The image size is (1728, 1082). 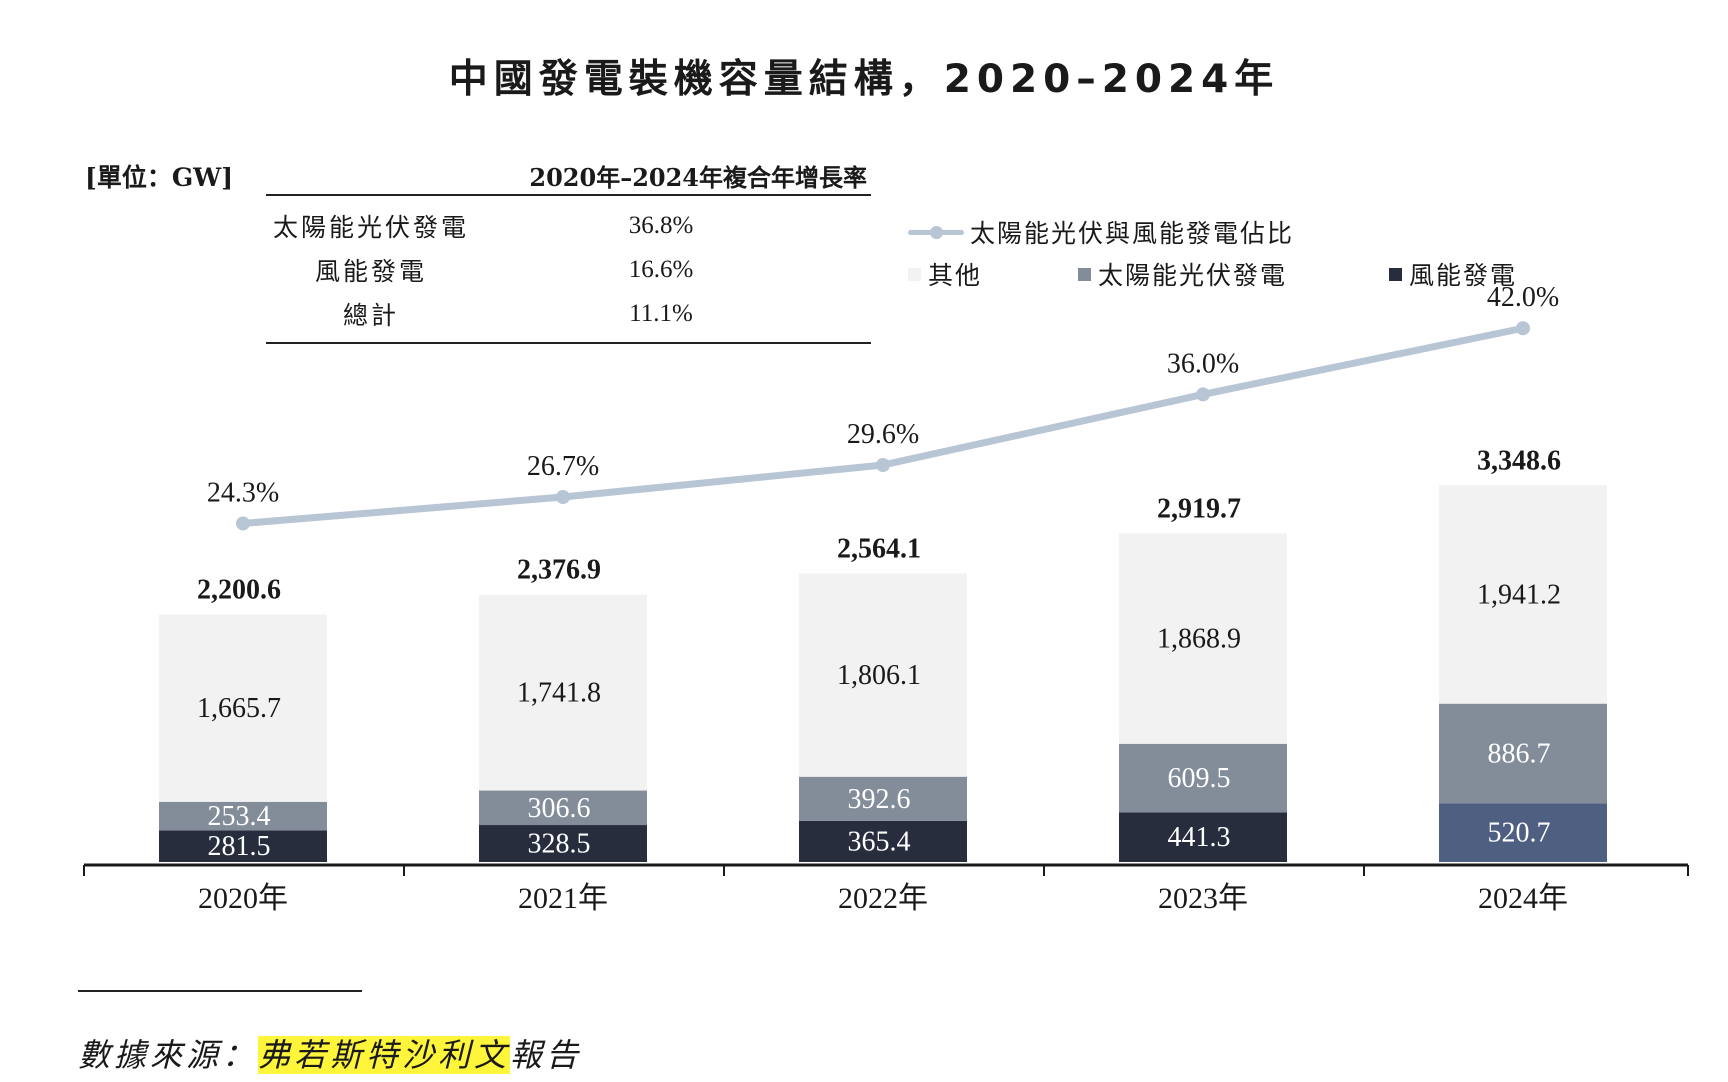 What do you see at coordinates (661, 225) in the screenshot?
I see `cagr-value: 36.8%` at bounding box center [661, 225].